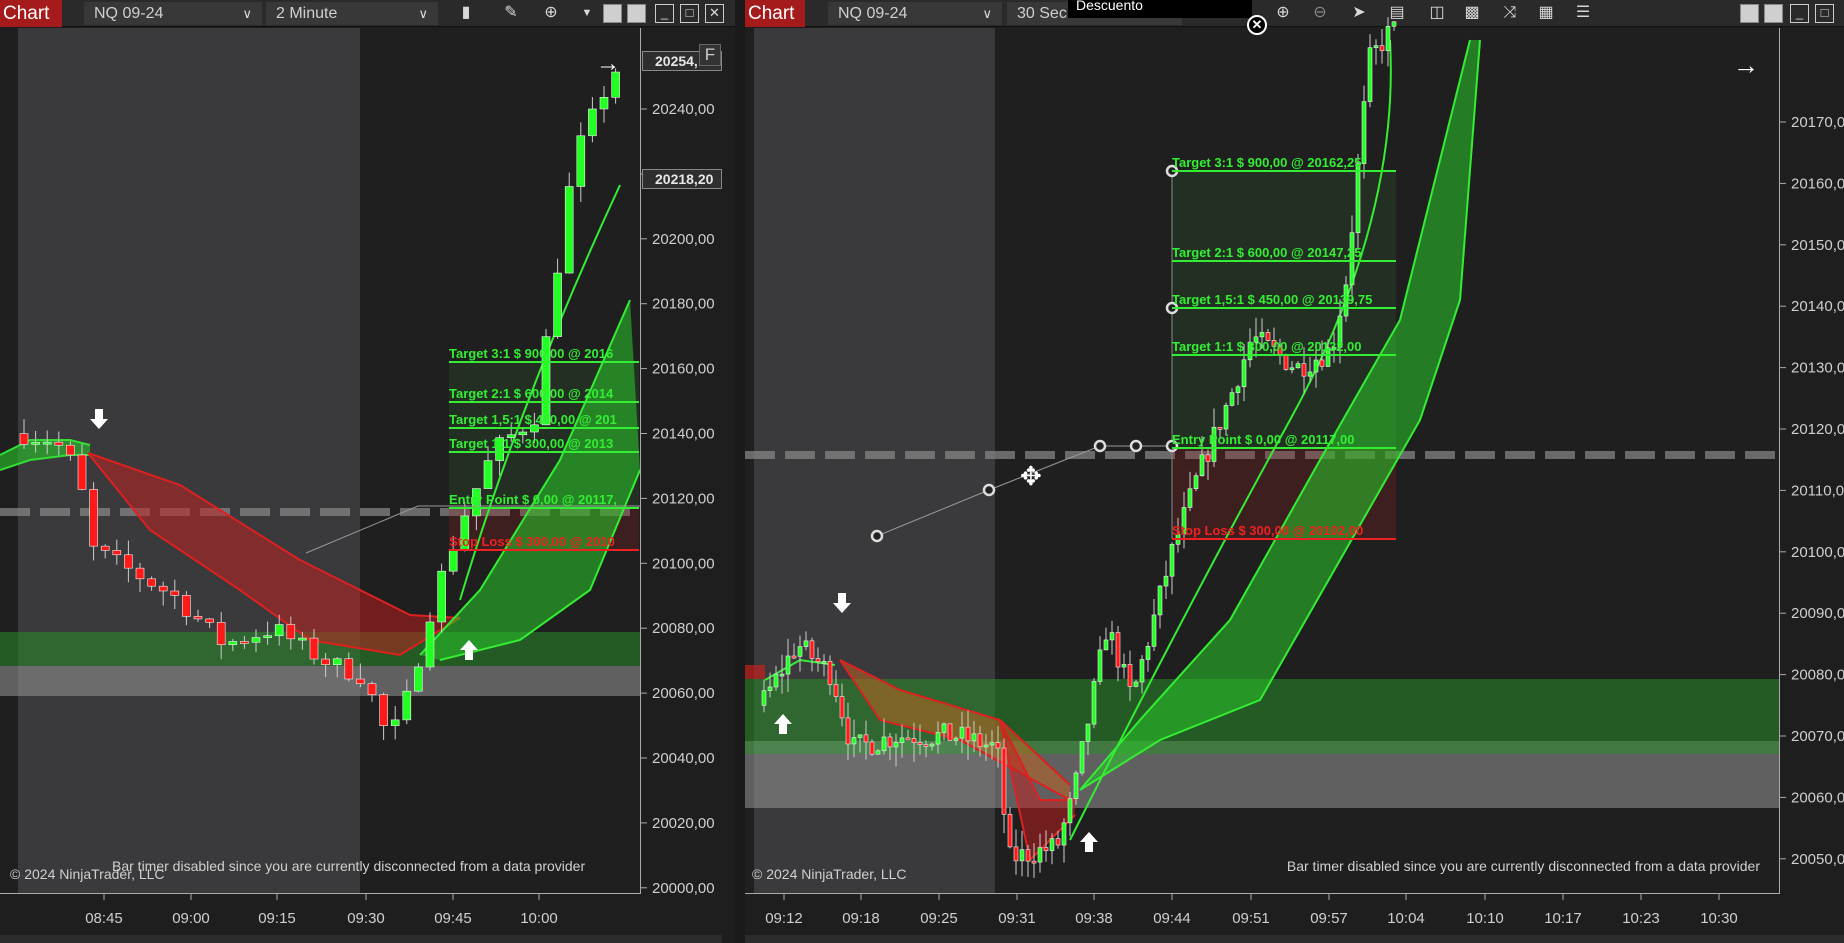 Image resolution: width=1844 pixels, height=943 pixels. What do you see at coordinates (587, 13) in the screenshot?
I see `dropdown-triangle-icon: ▼` at bounding box center [587, 13].